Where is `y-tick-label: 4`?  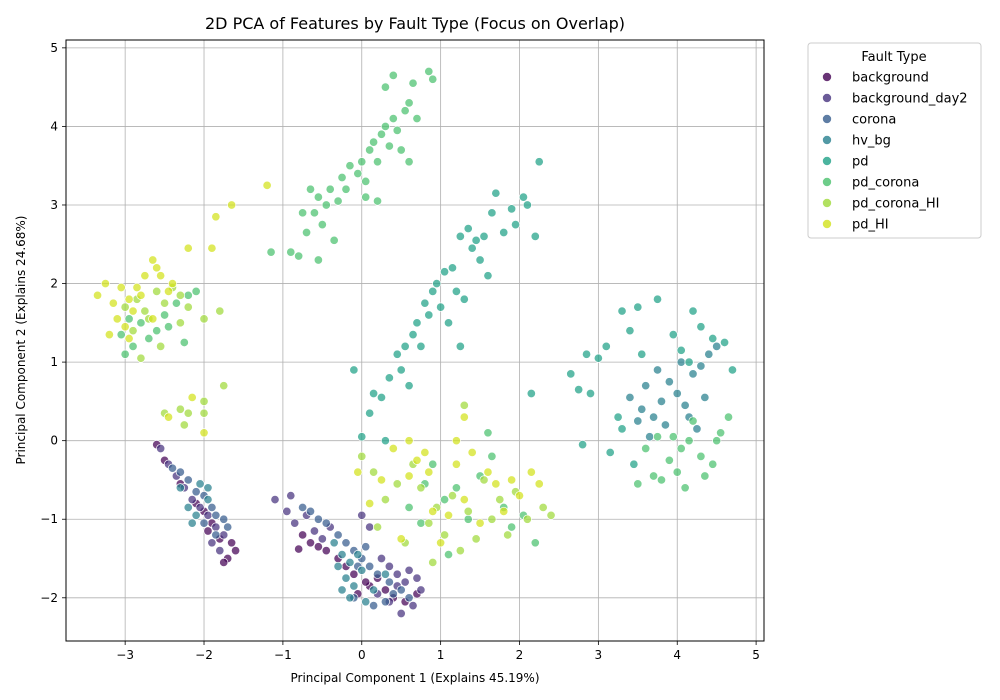 y-tick-label: 4 is located at coordinates (54, 126).